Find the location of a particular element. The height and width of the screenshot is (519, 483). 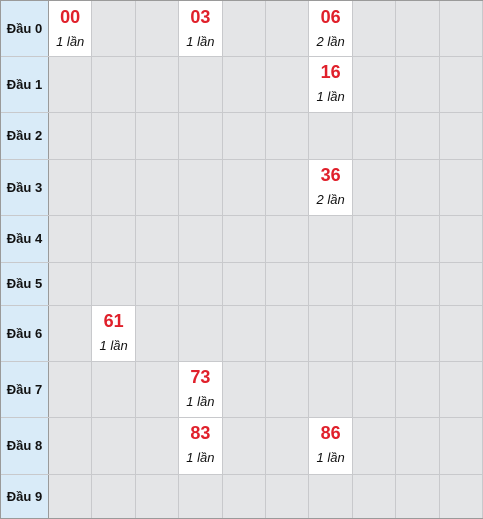

row-header: Đầu 6 is located at coordinates (25, 333).